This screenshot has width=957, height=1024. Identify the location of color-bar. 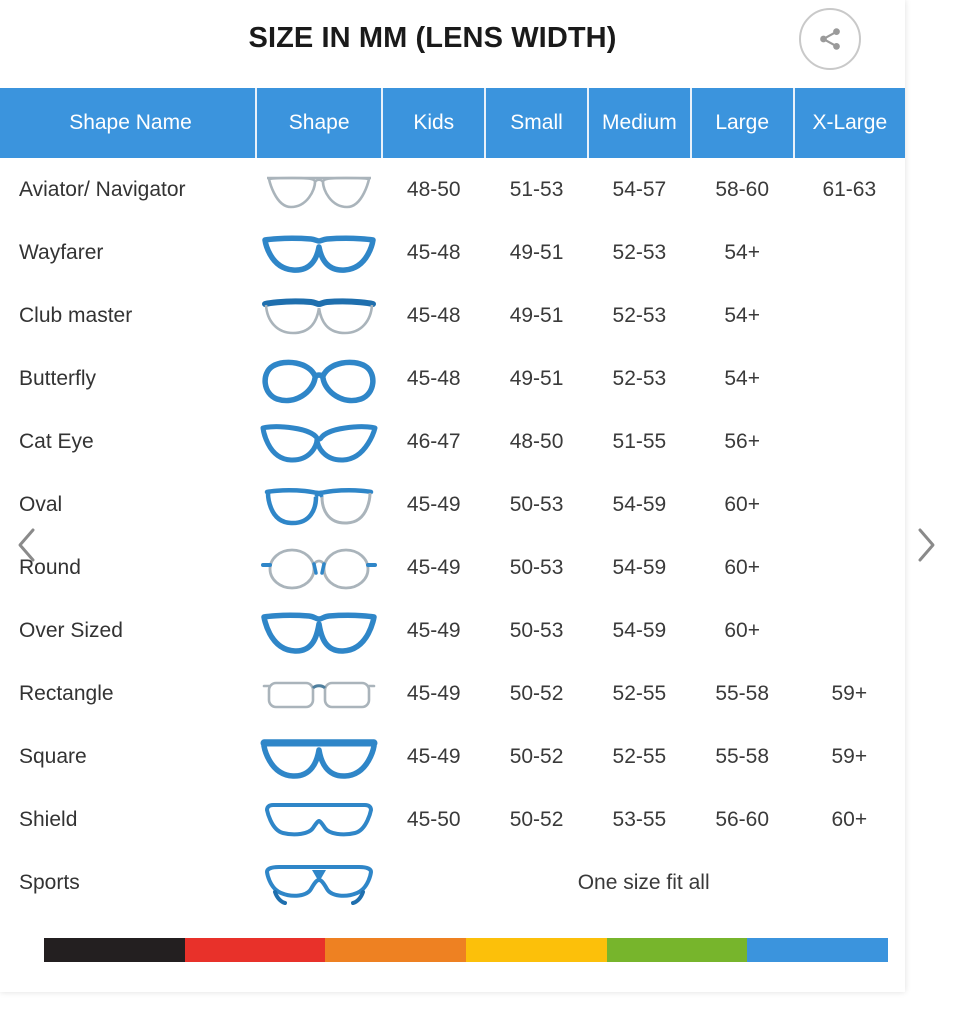
(466, 950).